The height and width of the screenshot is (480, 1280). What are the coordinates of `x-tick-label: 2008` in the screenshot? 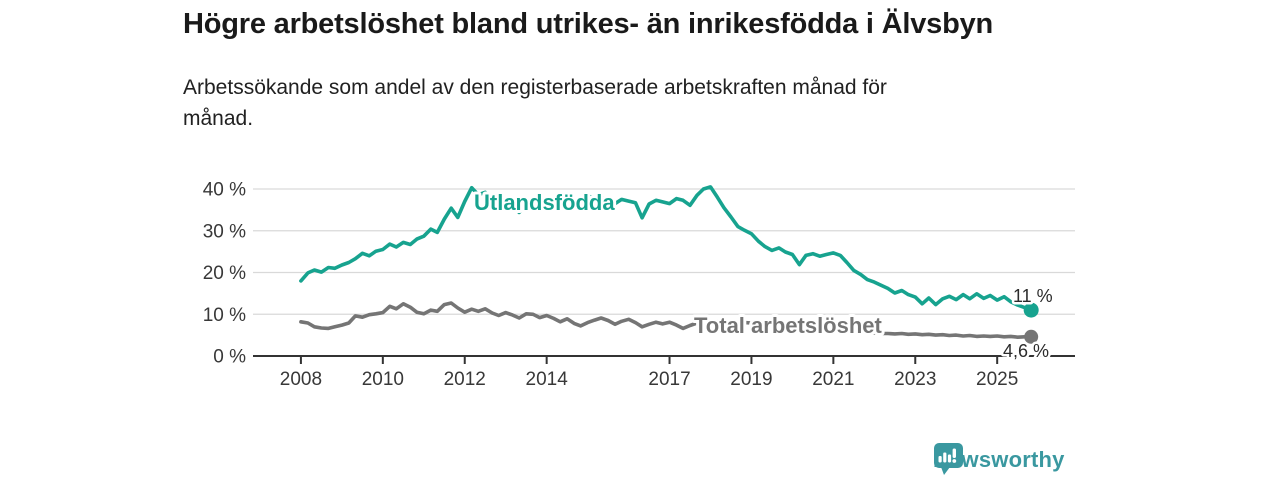 It's located at (301, 379).